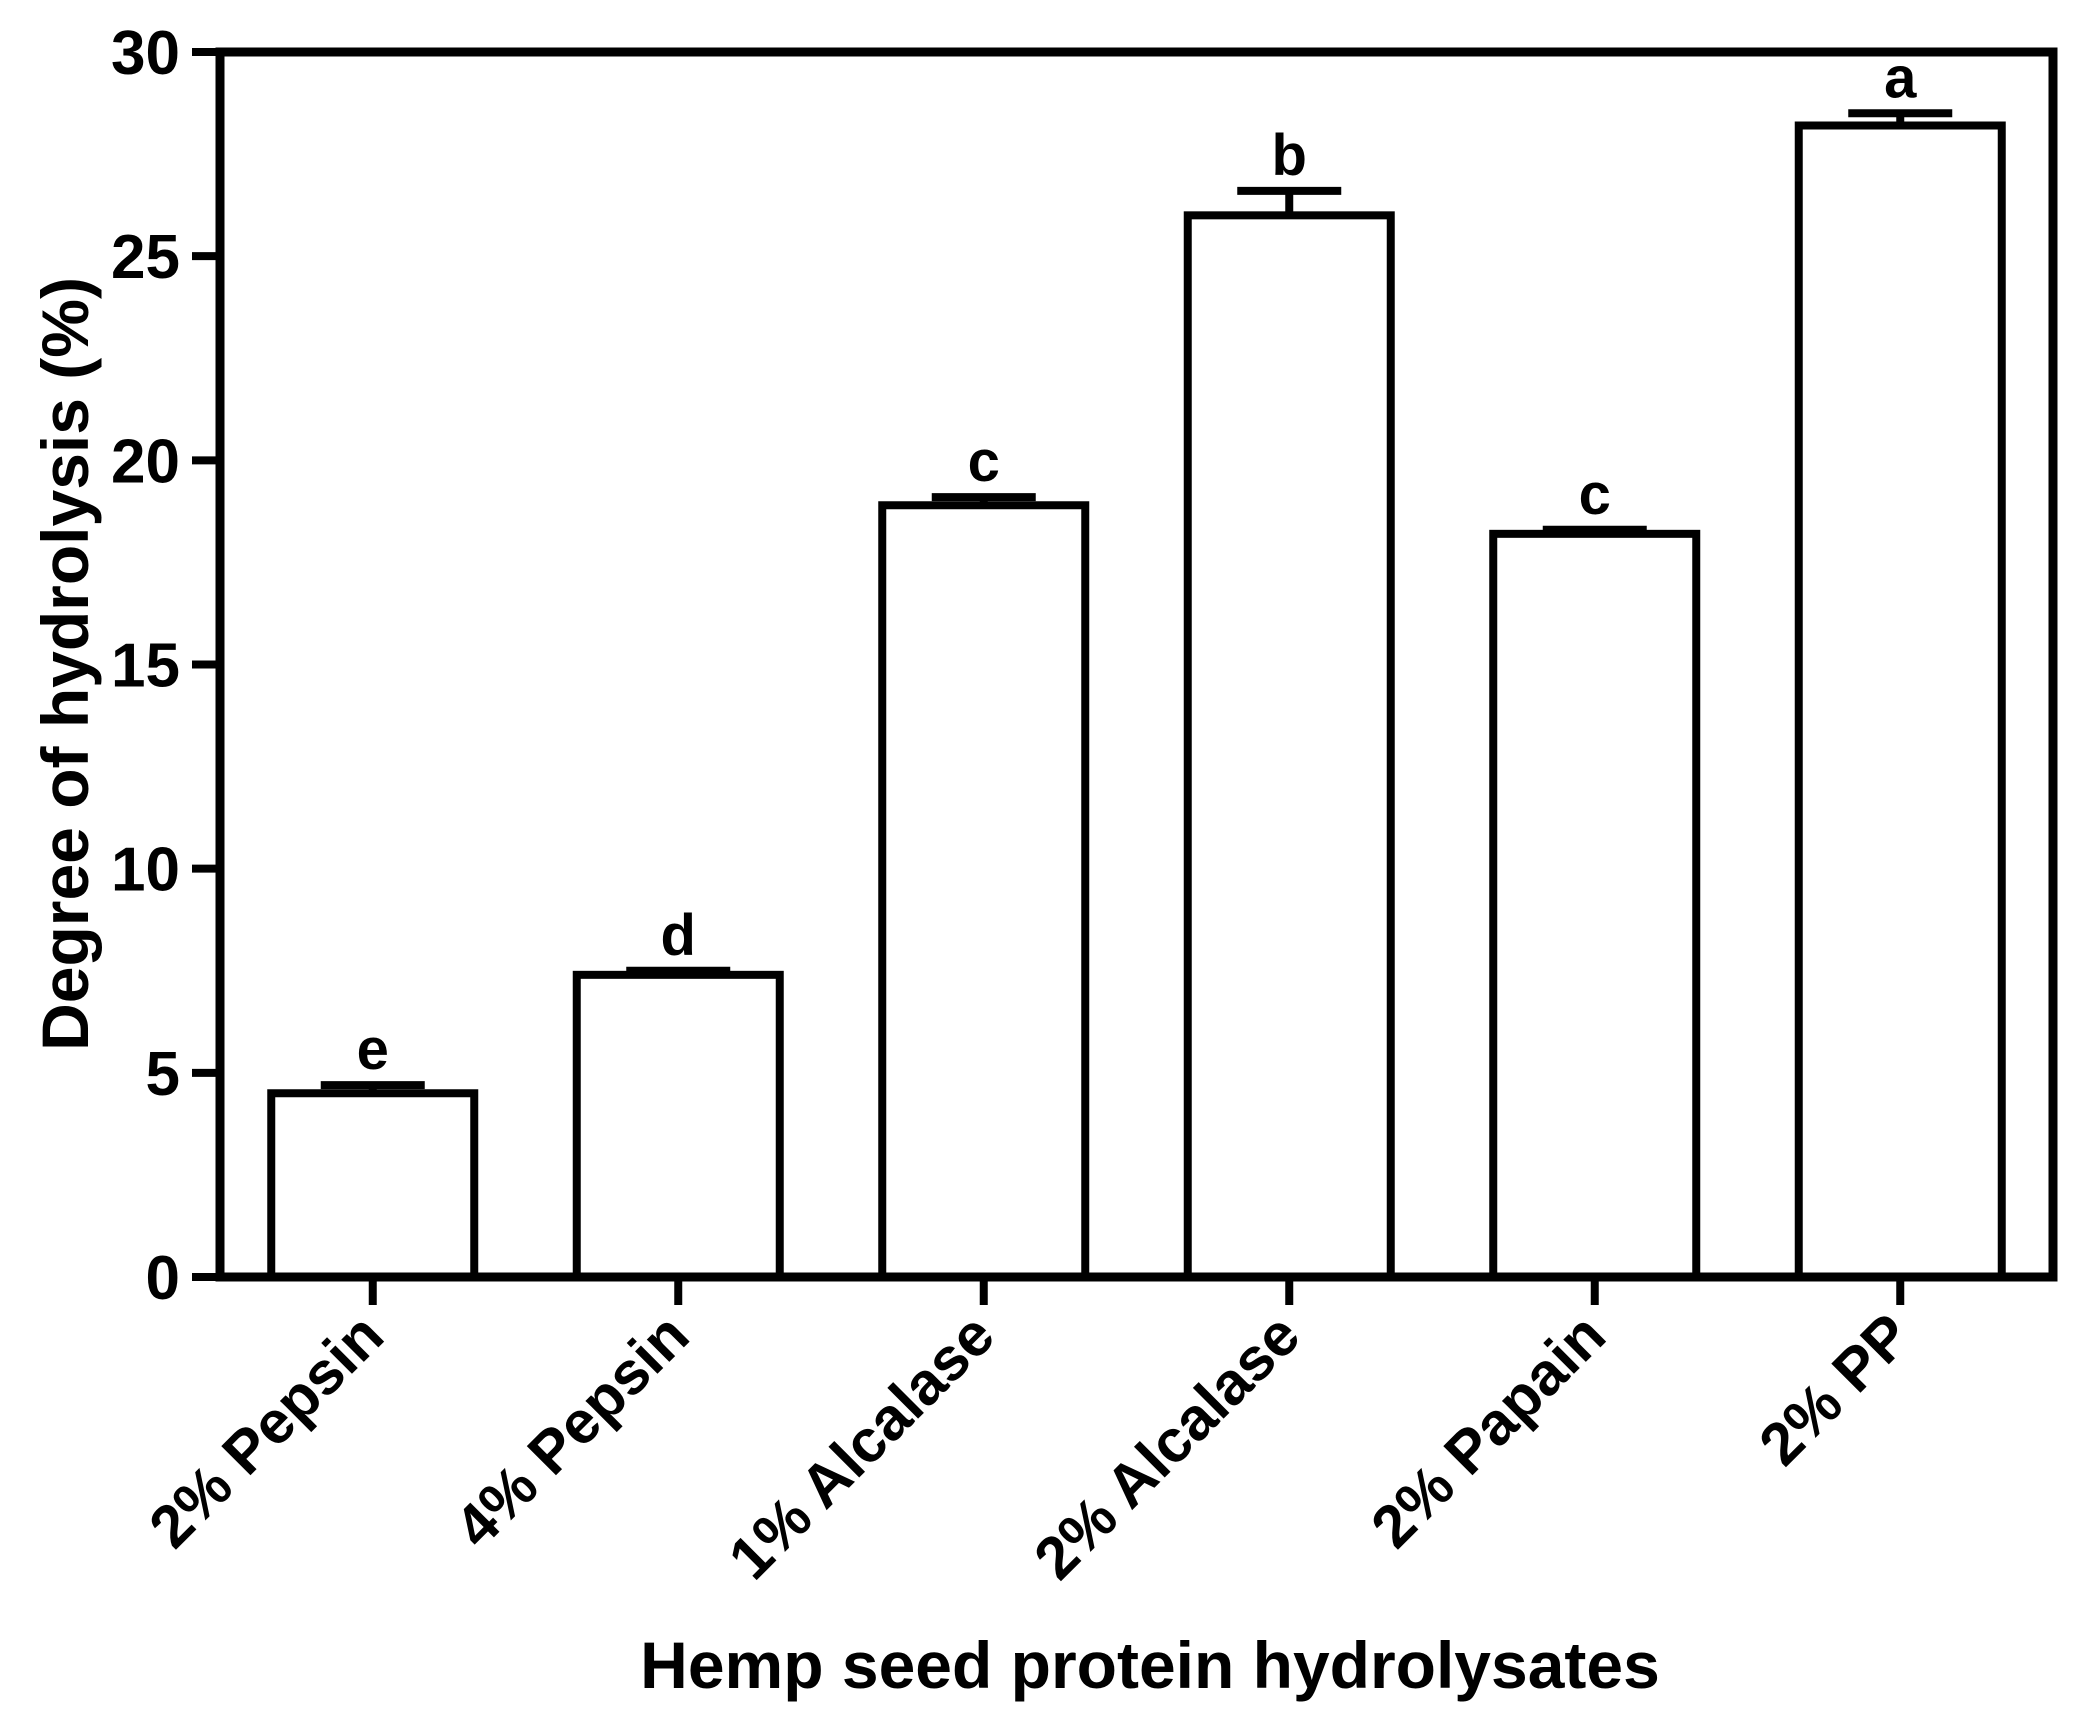 Image resolution: width=2091 pixels, height=1720 pixels. What do you see at coordinates (145, 257) in the screenshot?
I see `y-tick-label: 25` at bounding box center [145, 257].